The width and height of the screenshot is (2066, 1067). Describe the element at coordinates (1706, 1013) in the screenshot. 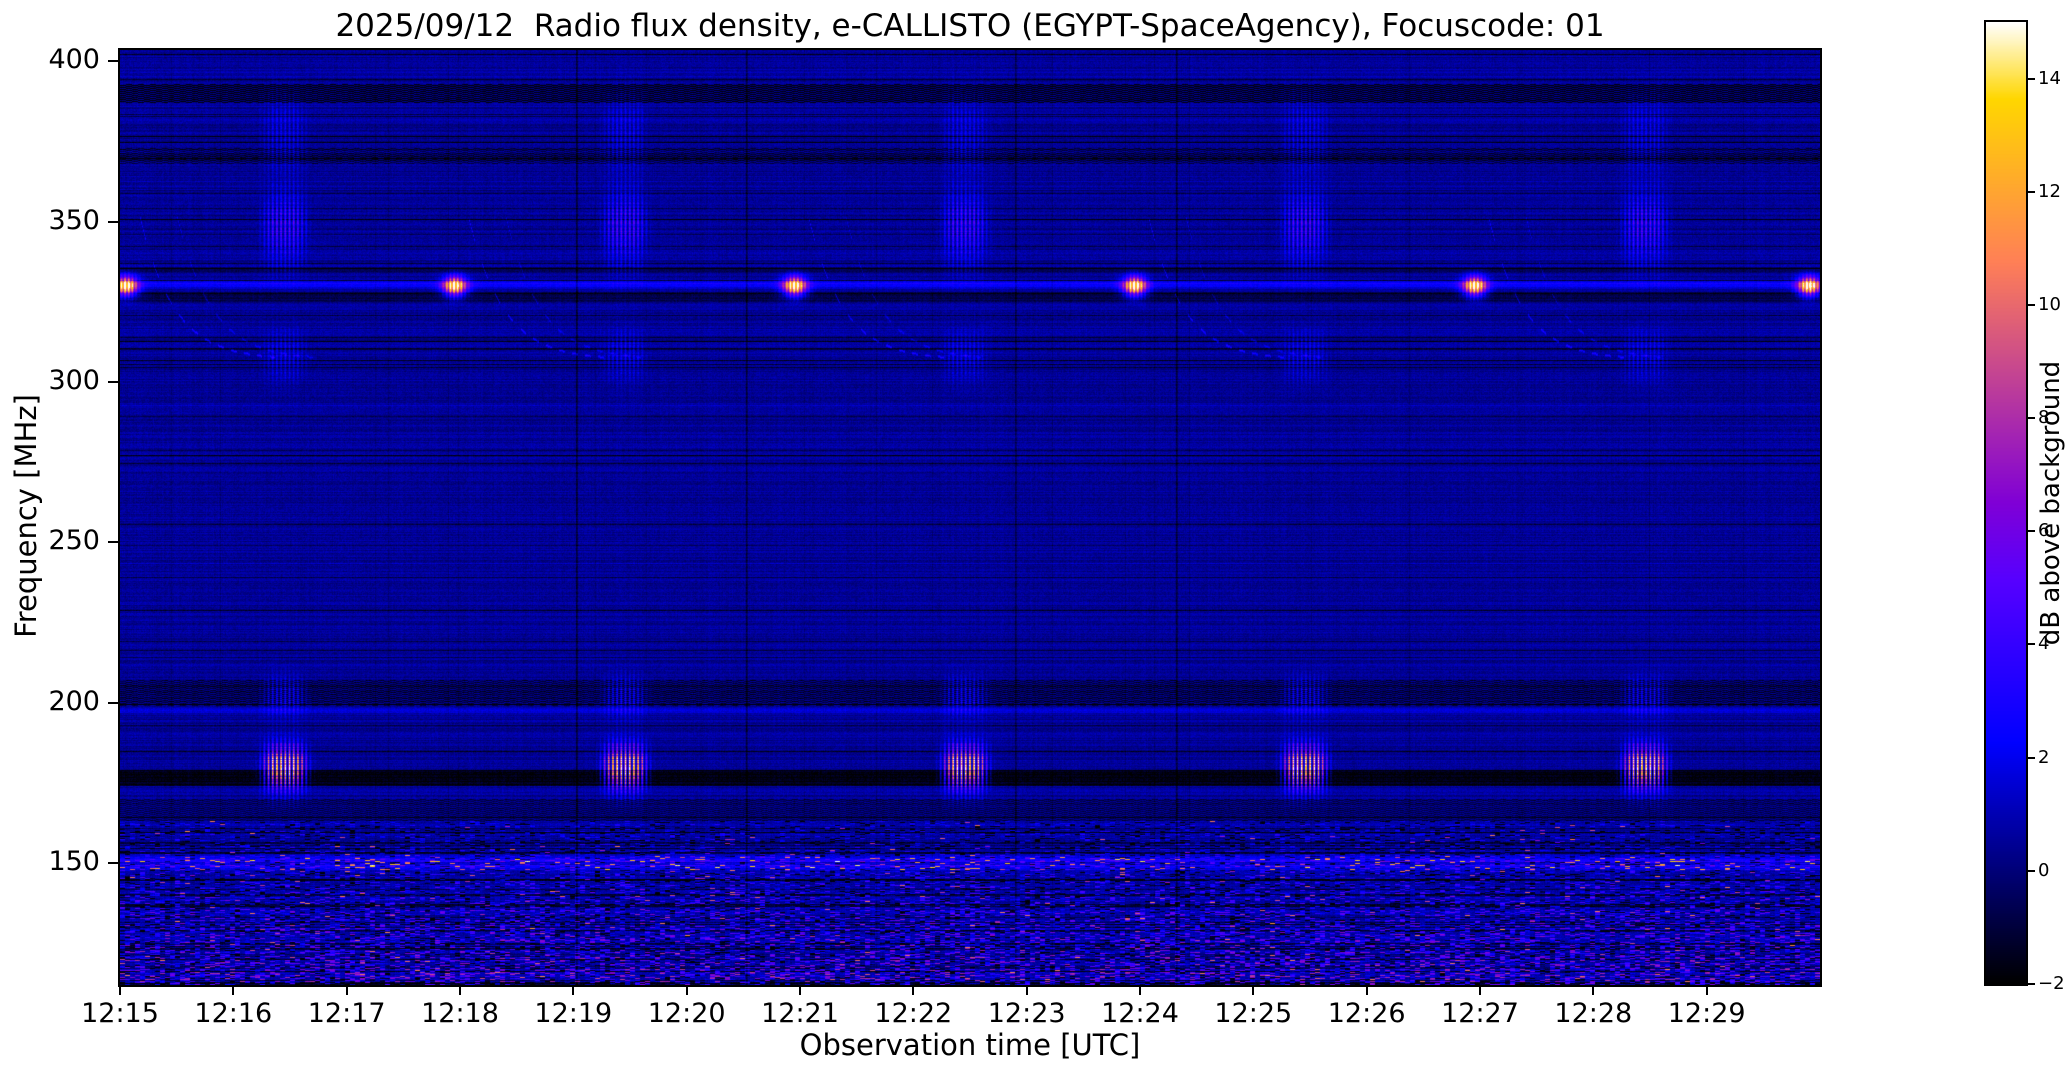

I see `x-tick-label: 12:29` at that location.